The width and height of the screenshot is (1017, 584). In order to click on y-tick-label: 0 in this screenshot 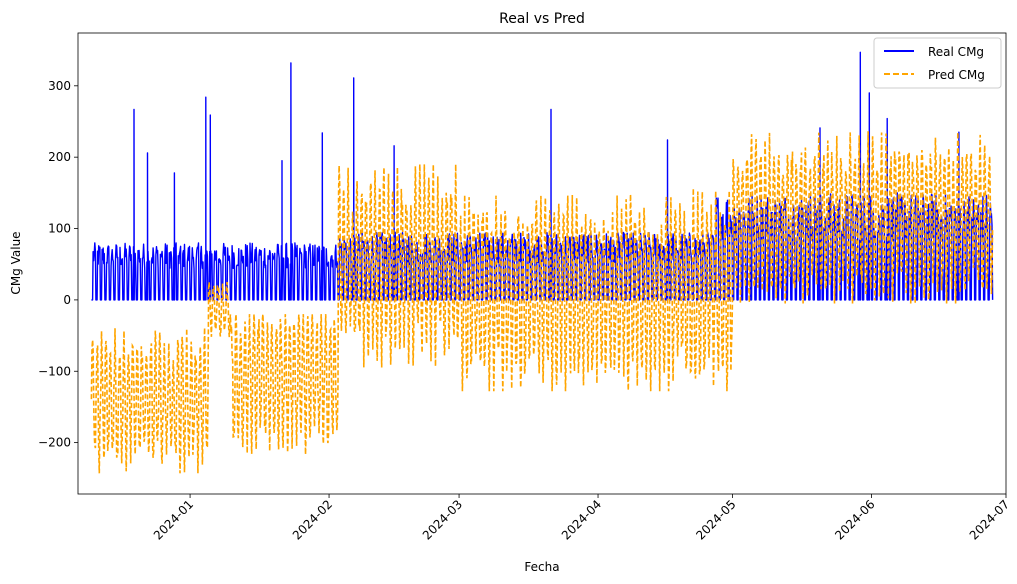, I will do `click(67, 300)`.